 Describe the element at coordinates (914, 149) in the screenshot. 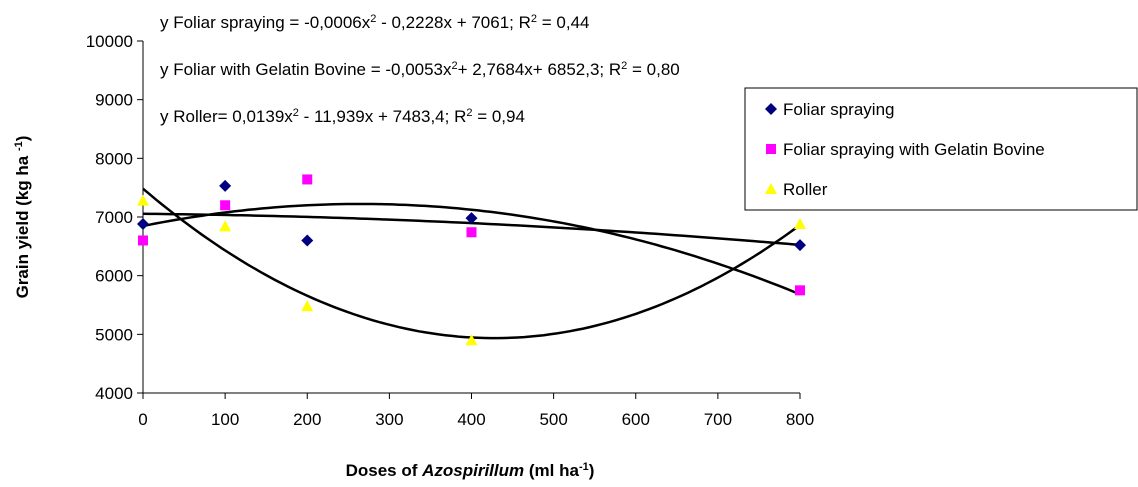

I see `legend-label: Foliar spraying with Gelatin Bovine` at that location.